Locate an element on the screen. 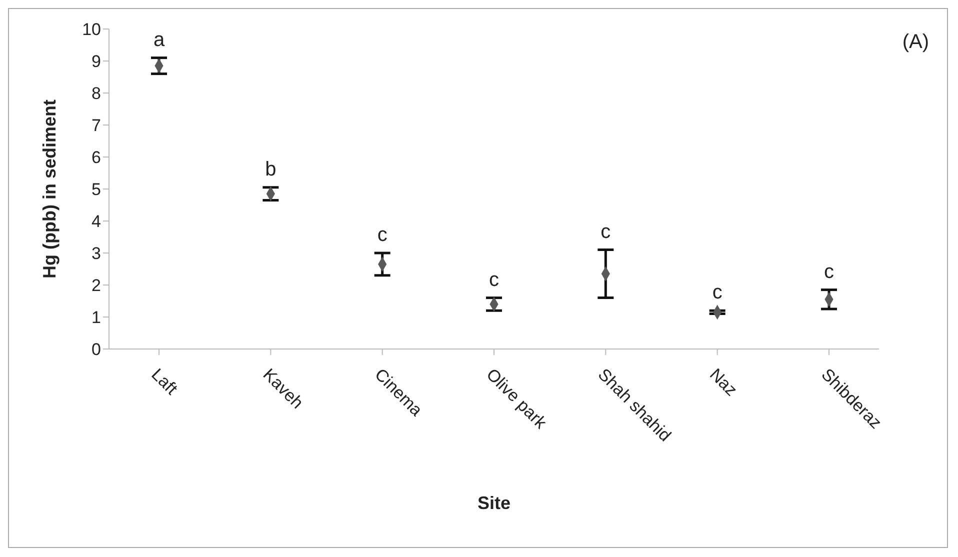 Image resolution: width=958 pixels, height=557 pixels. y-tick-label: 0 is located at coordinates (96, 350).